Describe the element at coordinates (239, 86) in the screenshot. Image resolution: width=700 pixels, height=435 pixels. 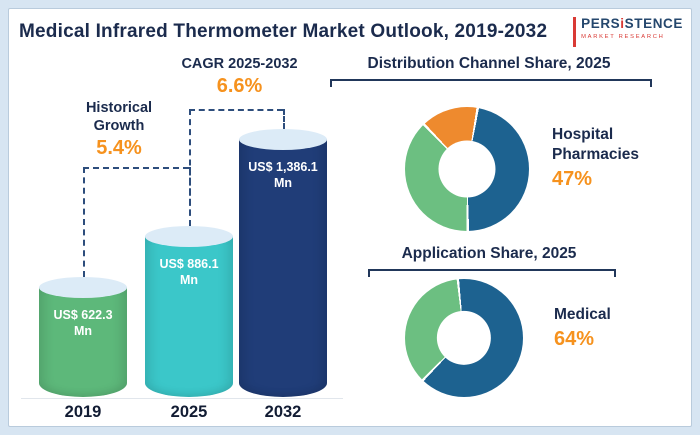
I see `annotation-value: 6.6%` at that location.